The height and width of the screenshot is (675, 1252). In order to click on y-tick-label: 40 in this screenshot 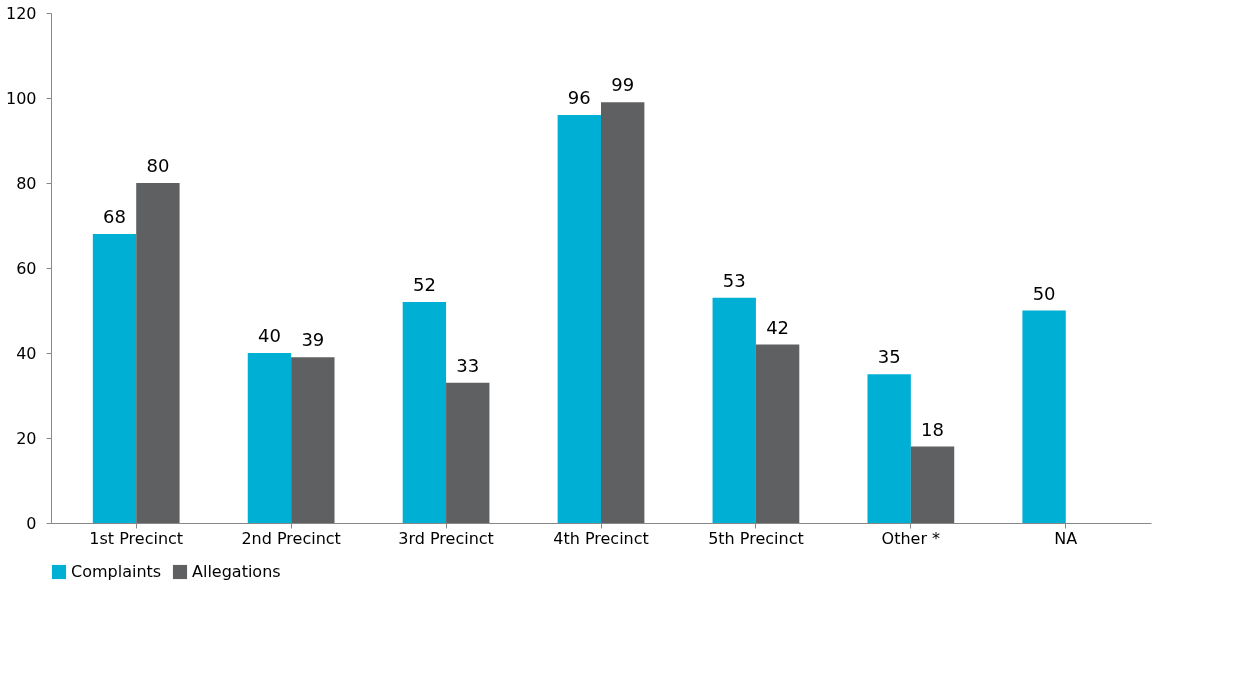, I will do `click(26, 353)`.